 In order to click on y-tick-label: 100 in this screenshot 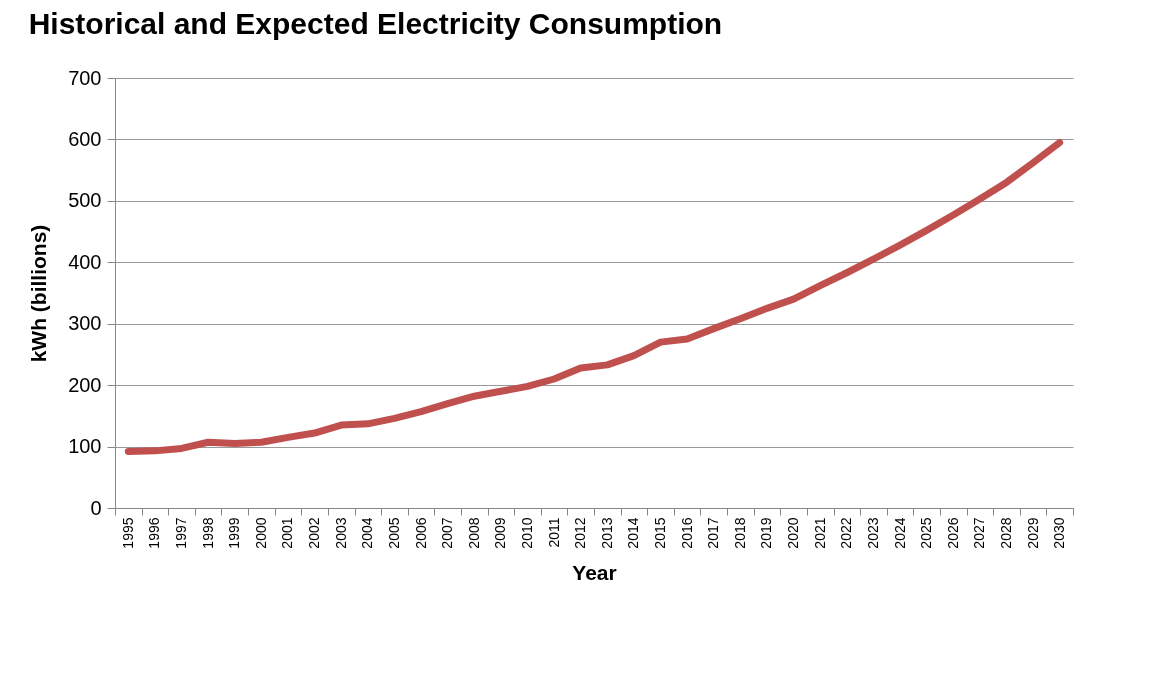, I will do `click(85, 446)`.